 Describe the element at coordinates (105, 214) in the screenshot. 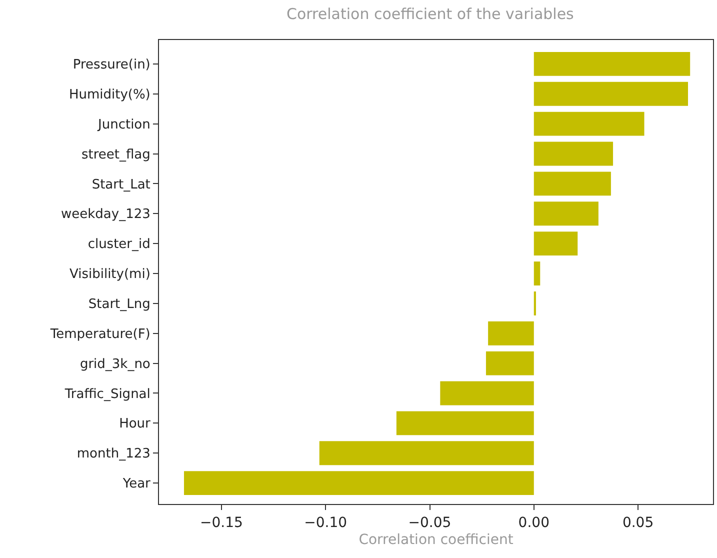

I see `y-tick-label: weekday_123` at that location.